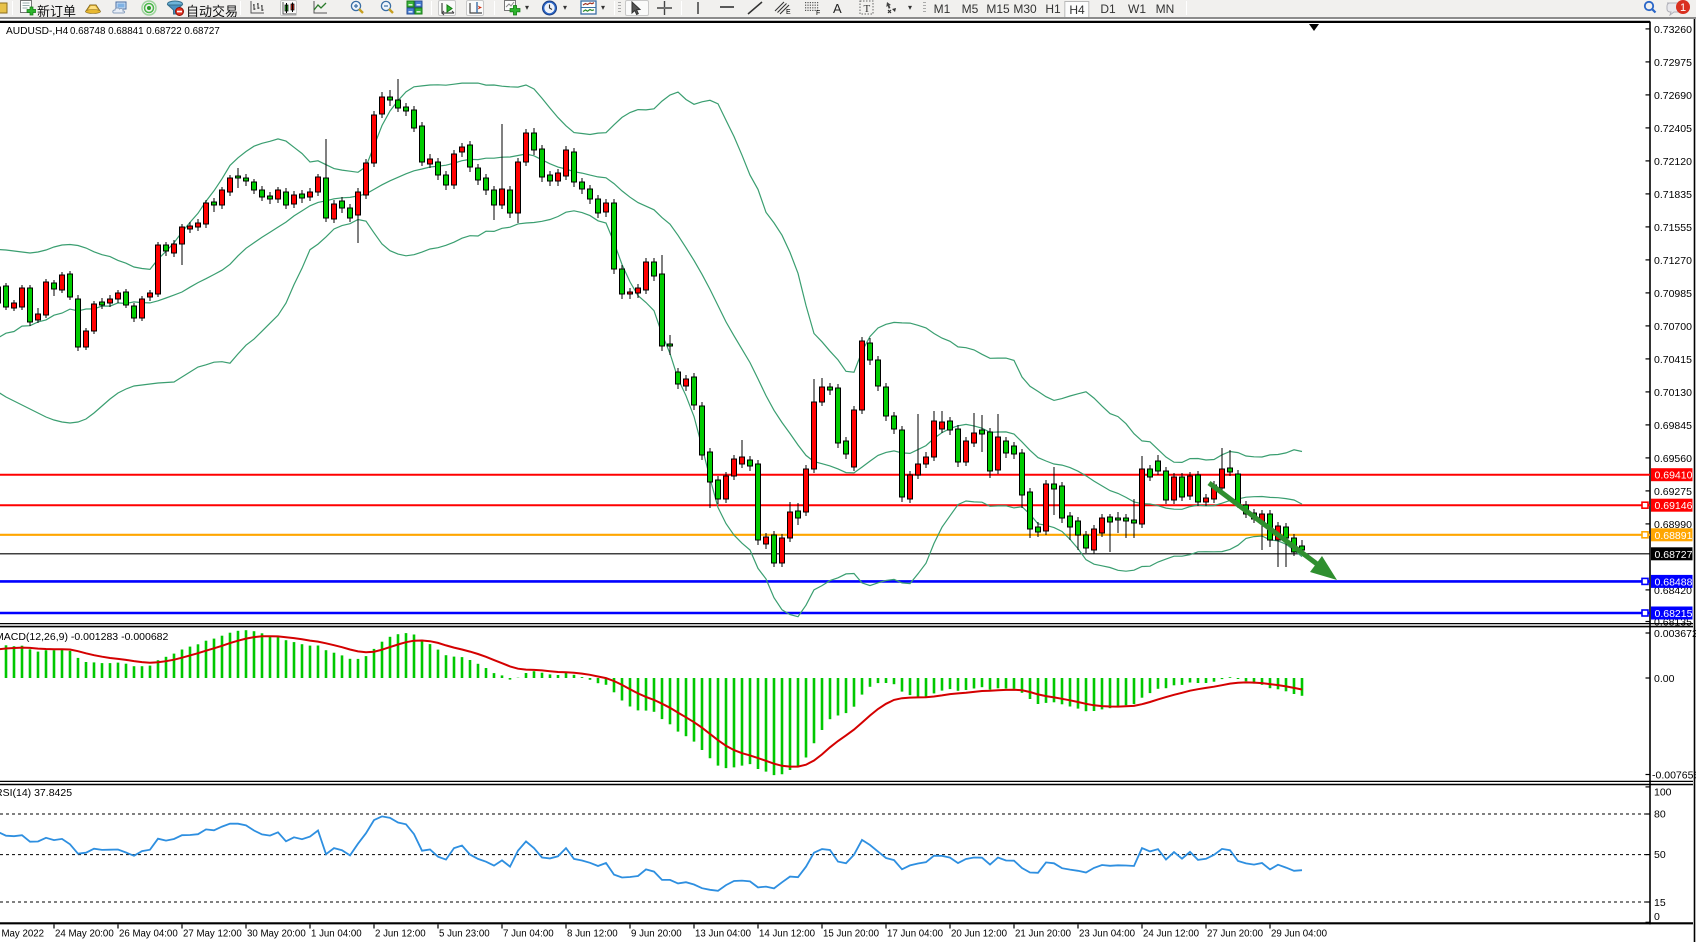  I want to click on svg-text: 0.72975, so click(1673, 63).